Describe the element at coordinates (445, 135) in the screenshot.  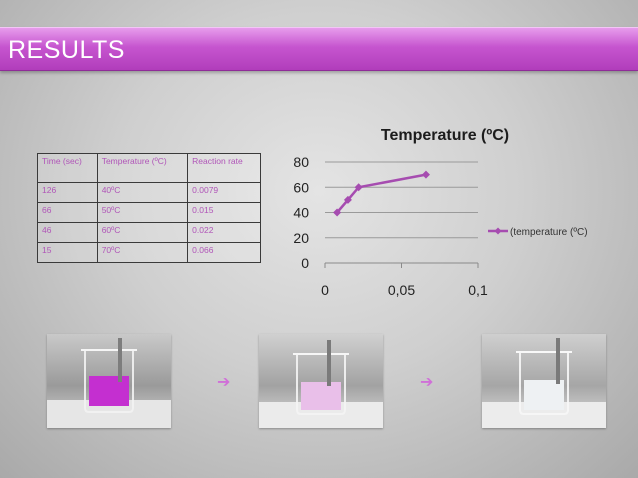
I see `chart-title: Temperature (ºC)` at that location.